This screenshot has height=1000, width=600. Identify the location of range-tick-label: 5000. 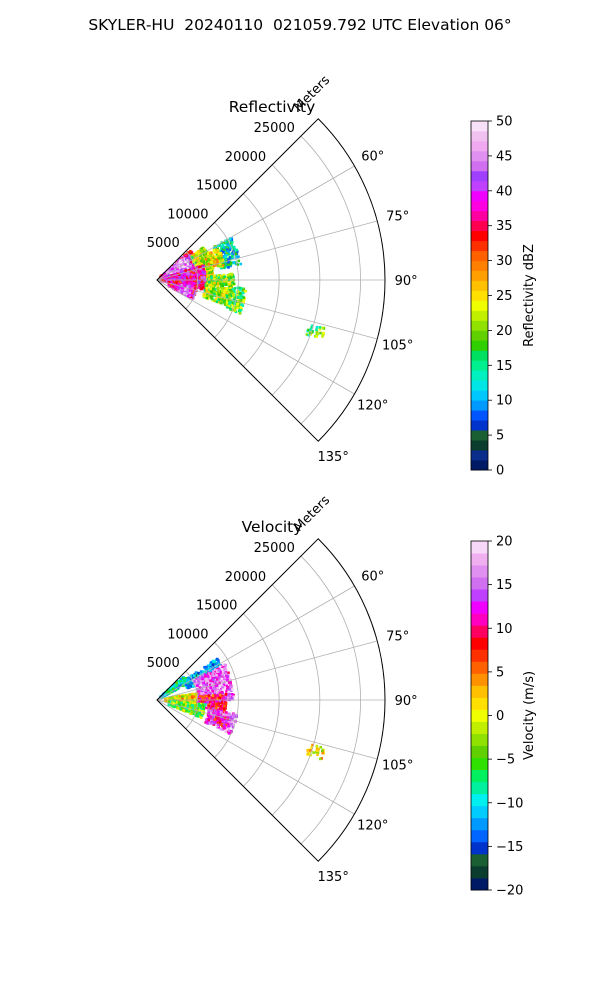
(163, 243).